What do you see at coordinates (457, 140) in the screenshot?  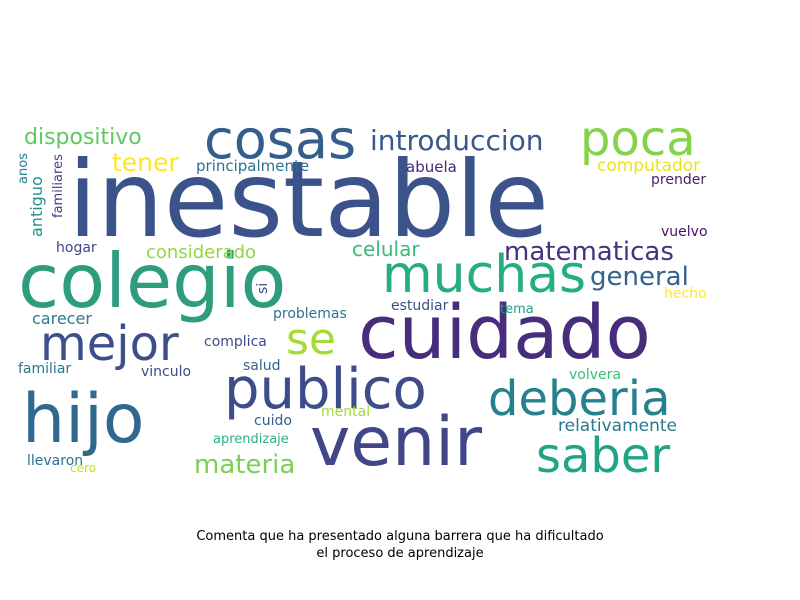 I see `word-introduccion: introduccion` at bounding box center [457, 140].